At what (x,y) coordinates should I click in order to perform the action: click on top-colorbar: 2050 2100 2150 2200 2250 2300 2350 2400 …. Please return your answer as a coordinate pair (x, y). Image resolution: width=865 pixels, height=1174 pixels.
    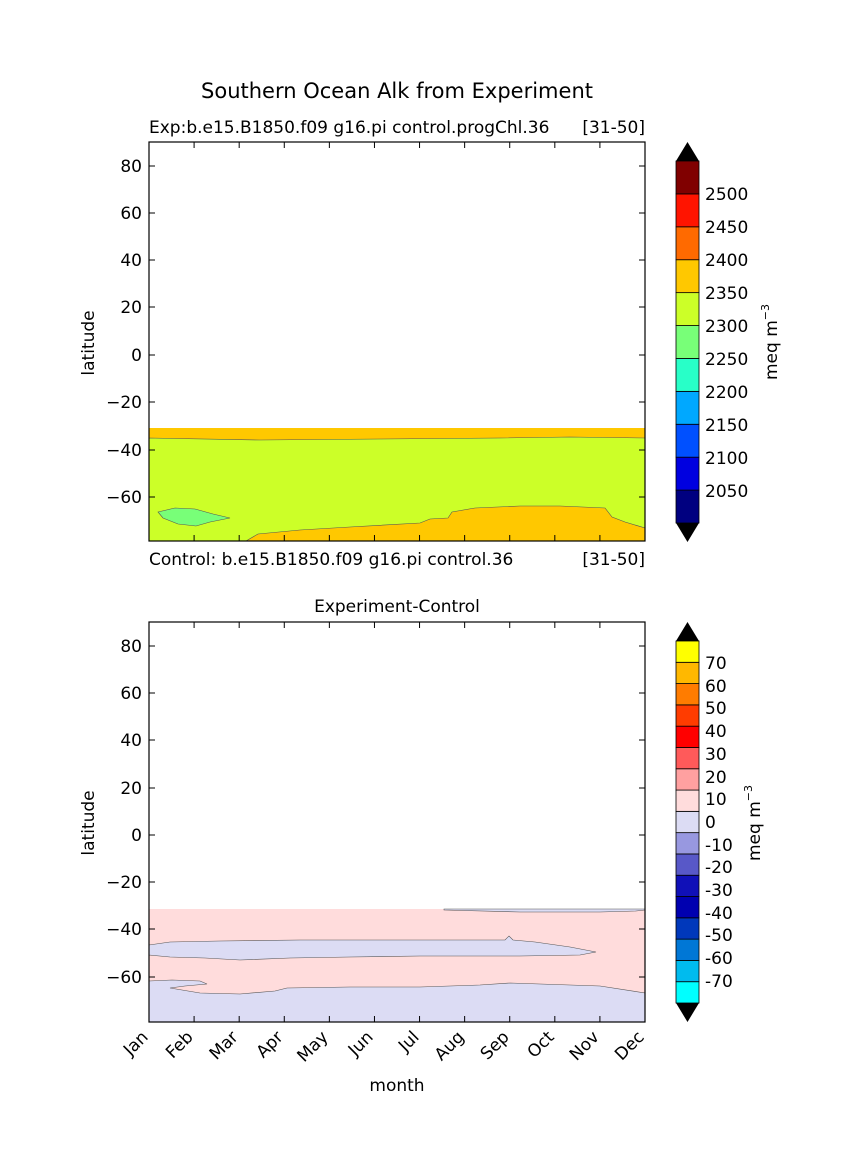
    Looking at the image, I should click on (728, 342).